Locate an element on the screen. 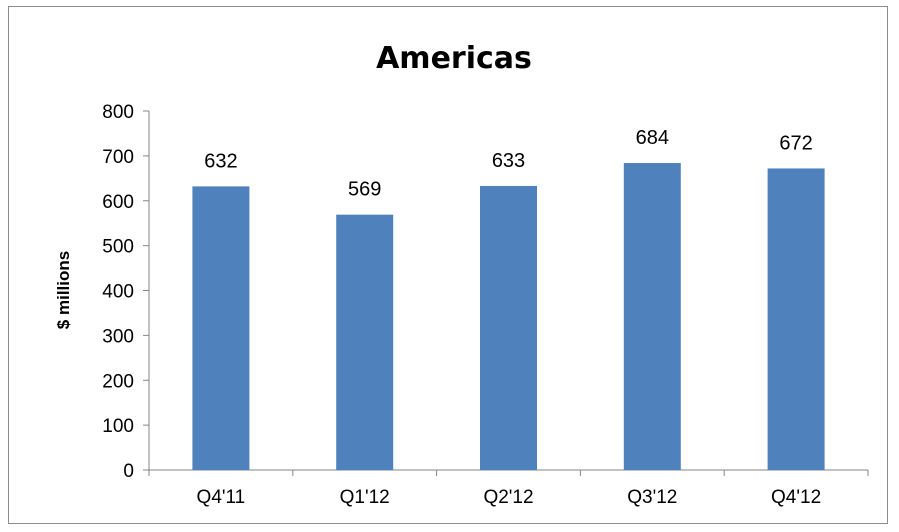  chart-title: Americas is located at coordinates (454, 58).